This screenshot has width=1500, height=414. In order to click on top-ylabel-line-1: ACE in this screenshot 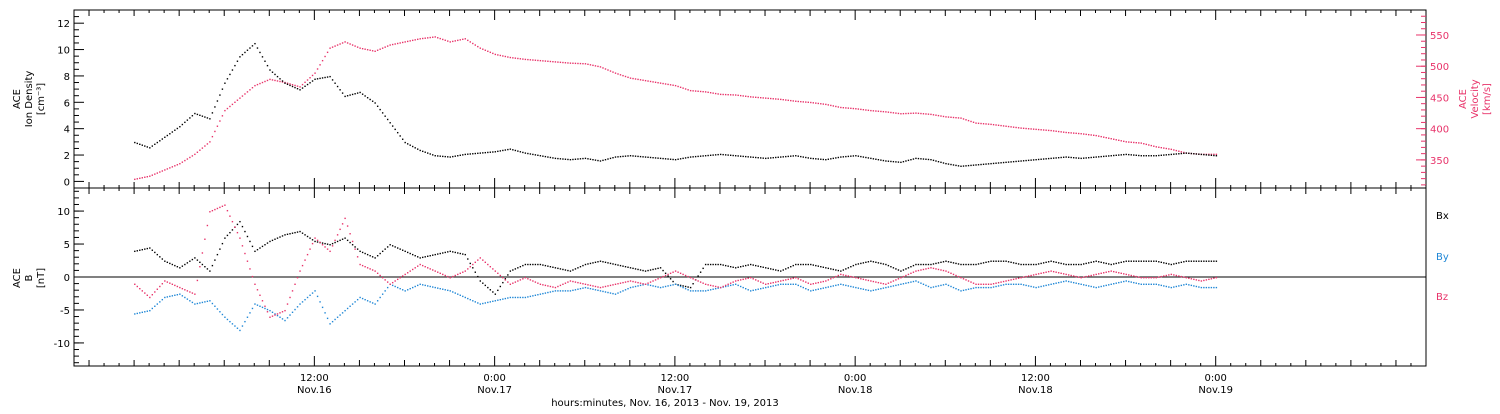, I will do `click(17, 99)`.